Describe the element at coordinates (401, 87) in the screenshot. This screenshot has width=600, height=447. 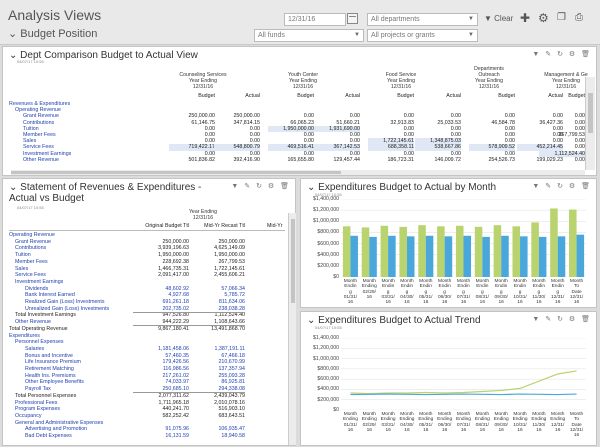
I see `column-group-header: 12/31/16` at that location.